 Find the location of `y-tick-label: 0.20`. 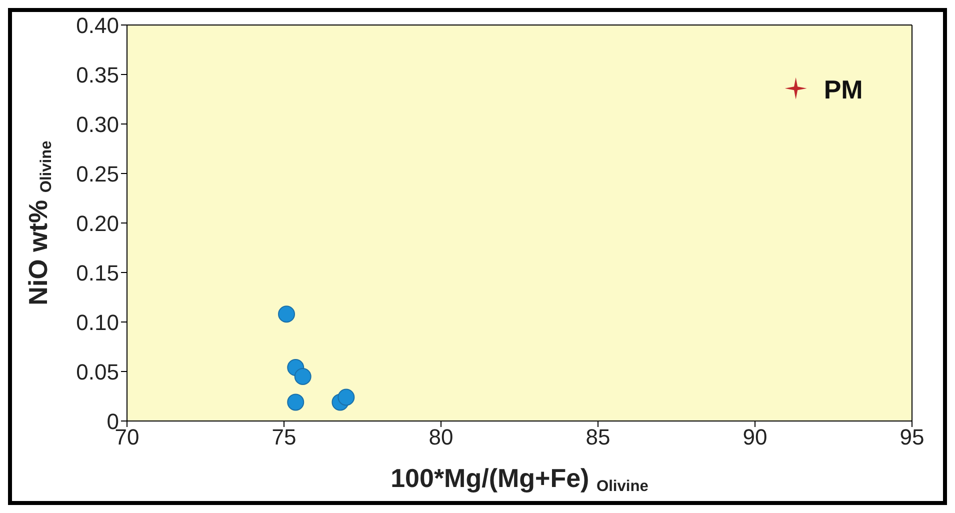

y-tick-label: 0.20 is located at coordinates (97, 223).